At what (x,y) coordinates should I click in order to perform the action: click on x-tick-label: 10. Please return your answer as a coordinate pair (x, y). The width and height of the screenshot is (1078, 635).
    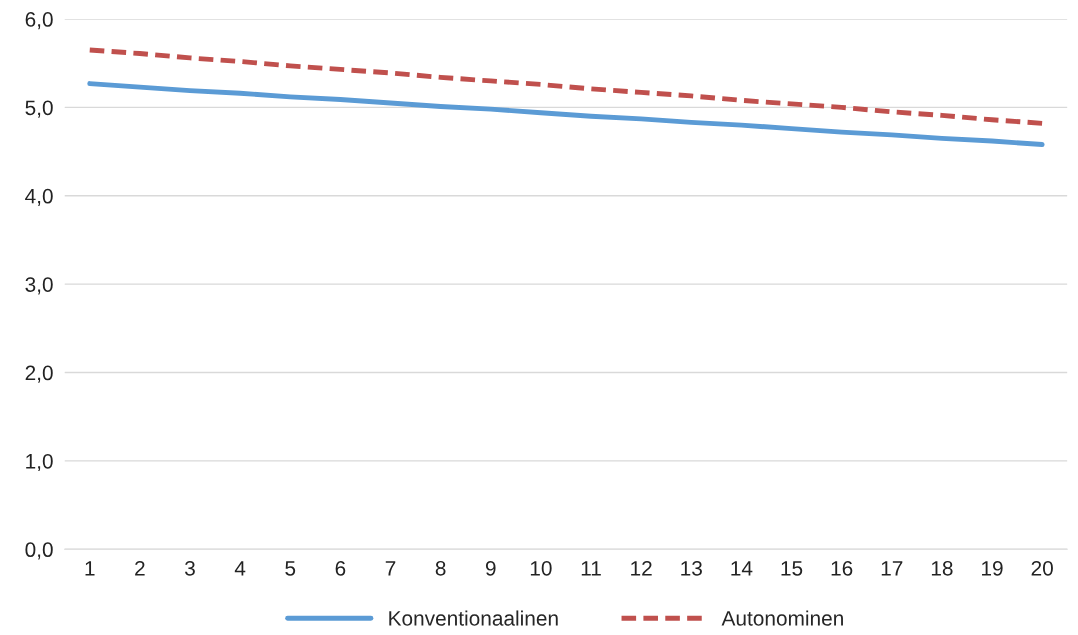
    Looking at the image, I should click on (541, 568).